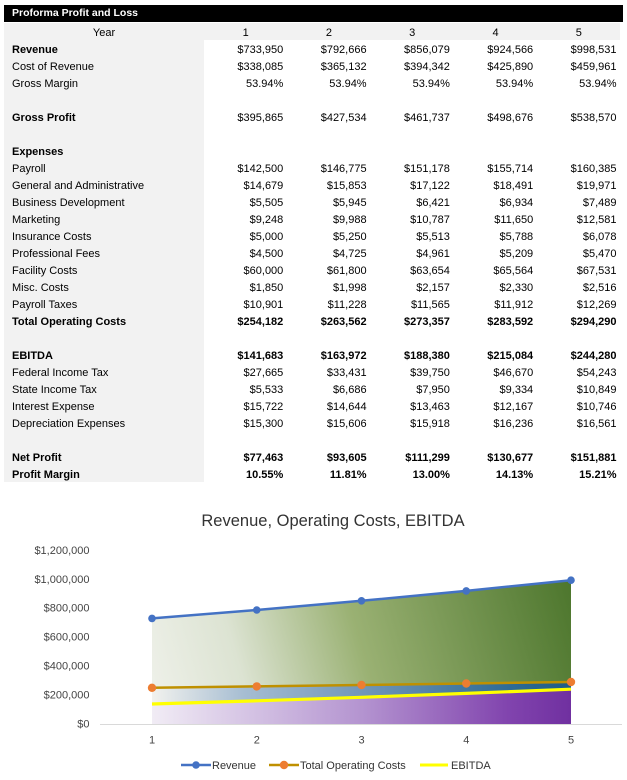 The width and height of the screenshot is (627, 780). What do you see at coordinates (61, 551) in the screenshot?
I see `svg-text: $1,200,000` at bounding box center [61, 551].